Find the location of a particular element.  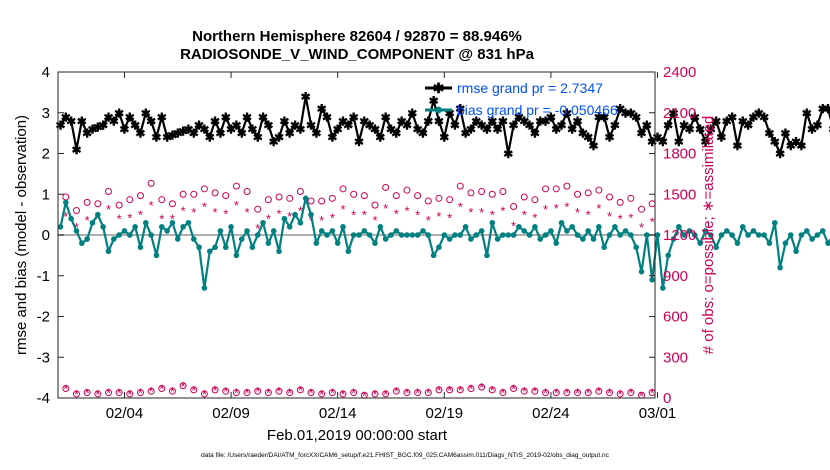

y-right-tick-label: 2400 is located at coordinates (679, 72).